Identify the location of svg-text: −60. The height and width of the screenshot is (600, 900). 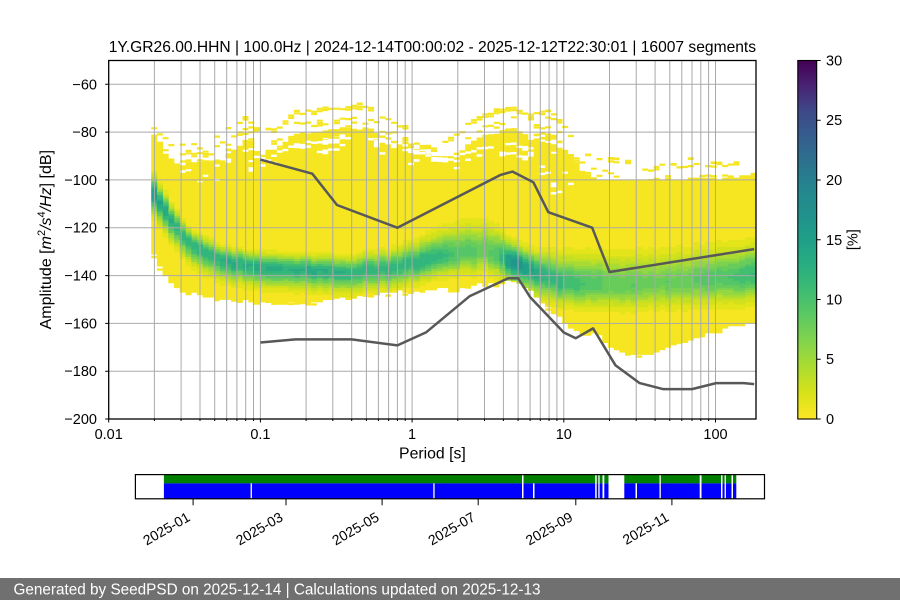
(84, 85).